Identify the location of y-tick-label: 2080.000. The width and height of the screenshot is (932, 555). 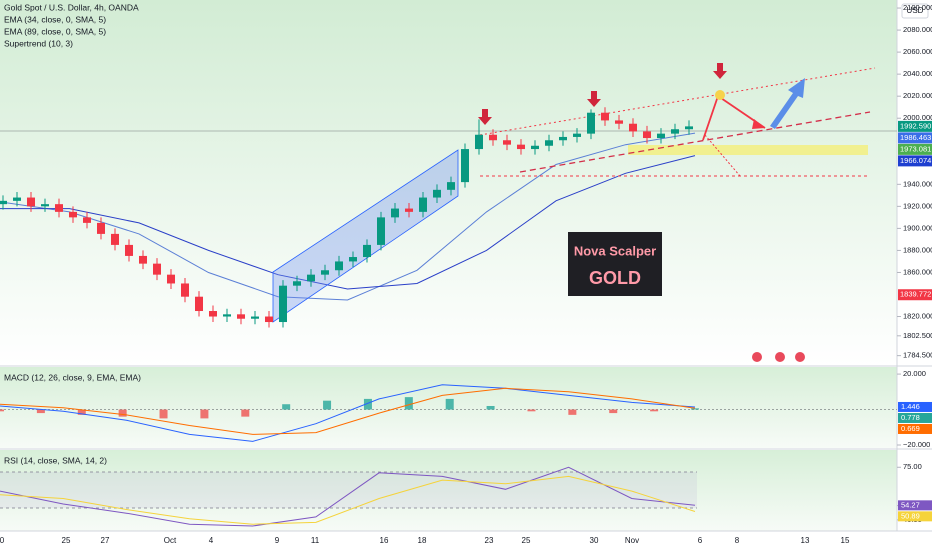
(917, 29).